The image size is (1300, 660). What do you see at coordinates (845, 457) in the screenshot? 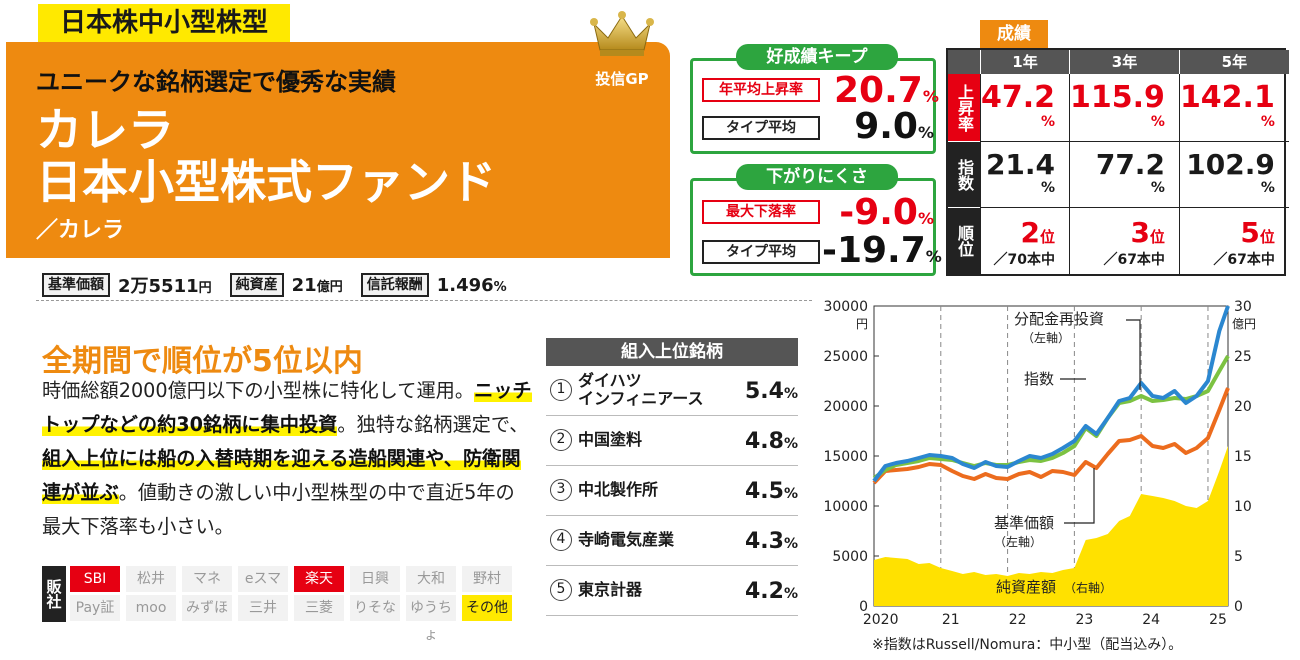
I see `y-tick-left: 15000` at bounding box center [845, 457].